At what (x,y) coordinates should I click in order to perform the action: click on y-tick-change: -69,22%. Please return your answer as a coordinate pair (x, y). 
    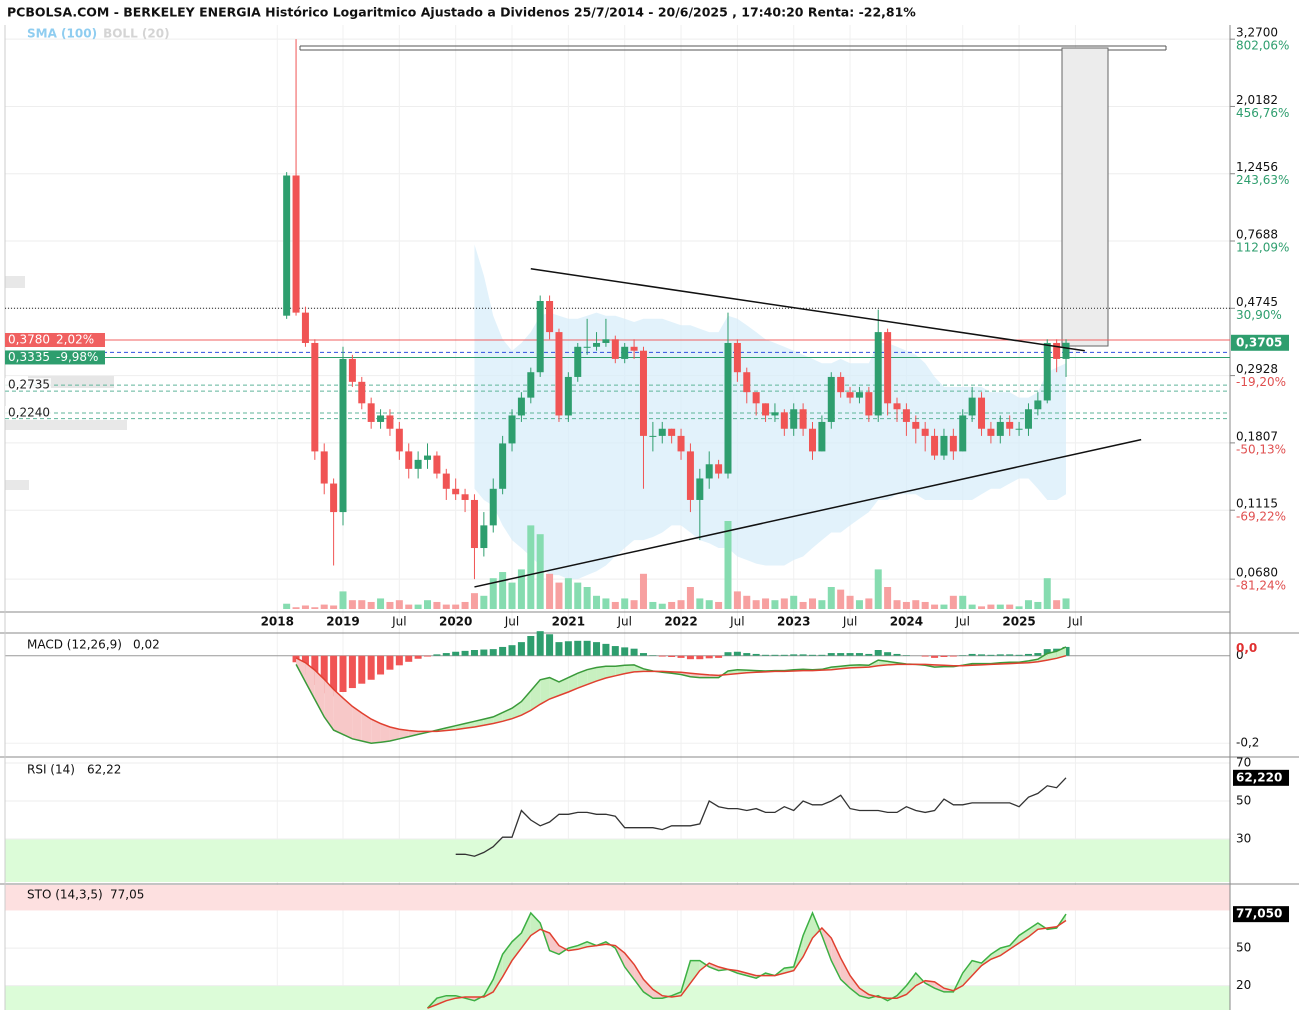
    Looking at the image, I should click on (1261, 517).